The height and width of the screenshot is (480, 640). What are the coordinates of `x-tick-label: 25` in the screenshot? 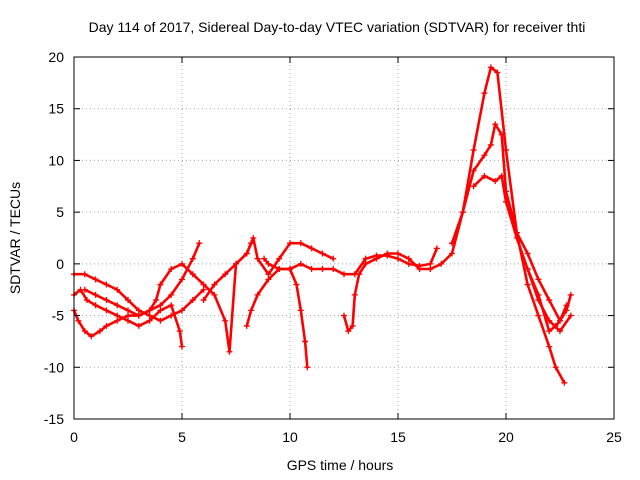 It's located at (614, 437).